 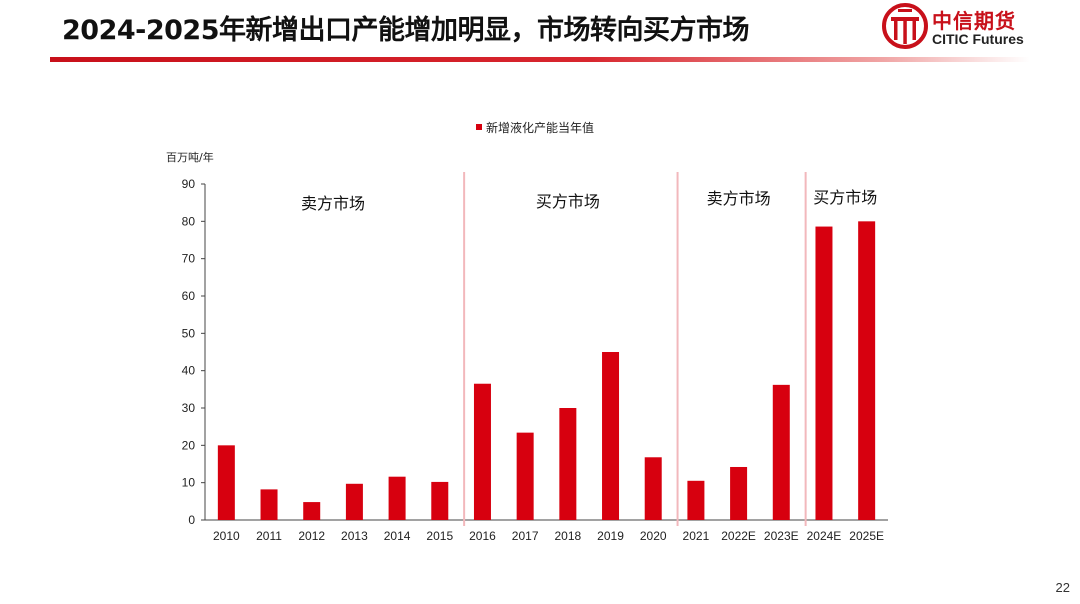 I want to click on y-tick-label: 0, so click(x=191, y=520).